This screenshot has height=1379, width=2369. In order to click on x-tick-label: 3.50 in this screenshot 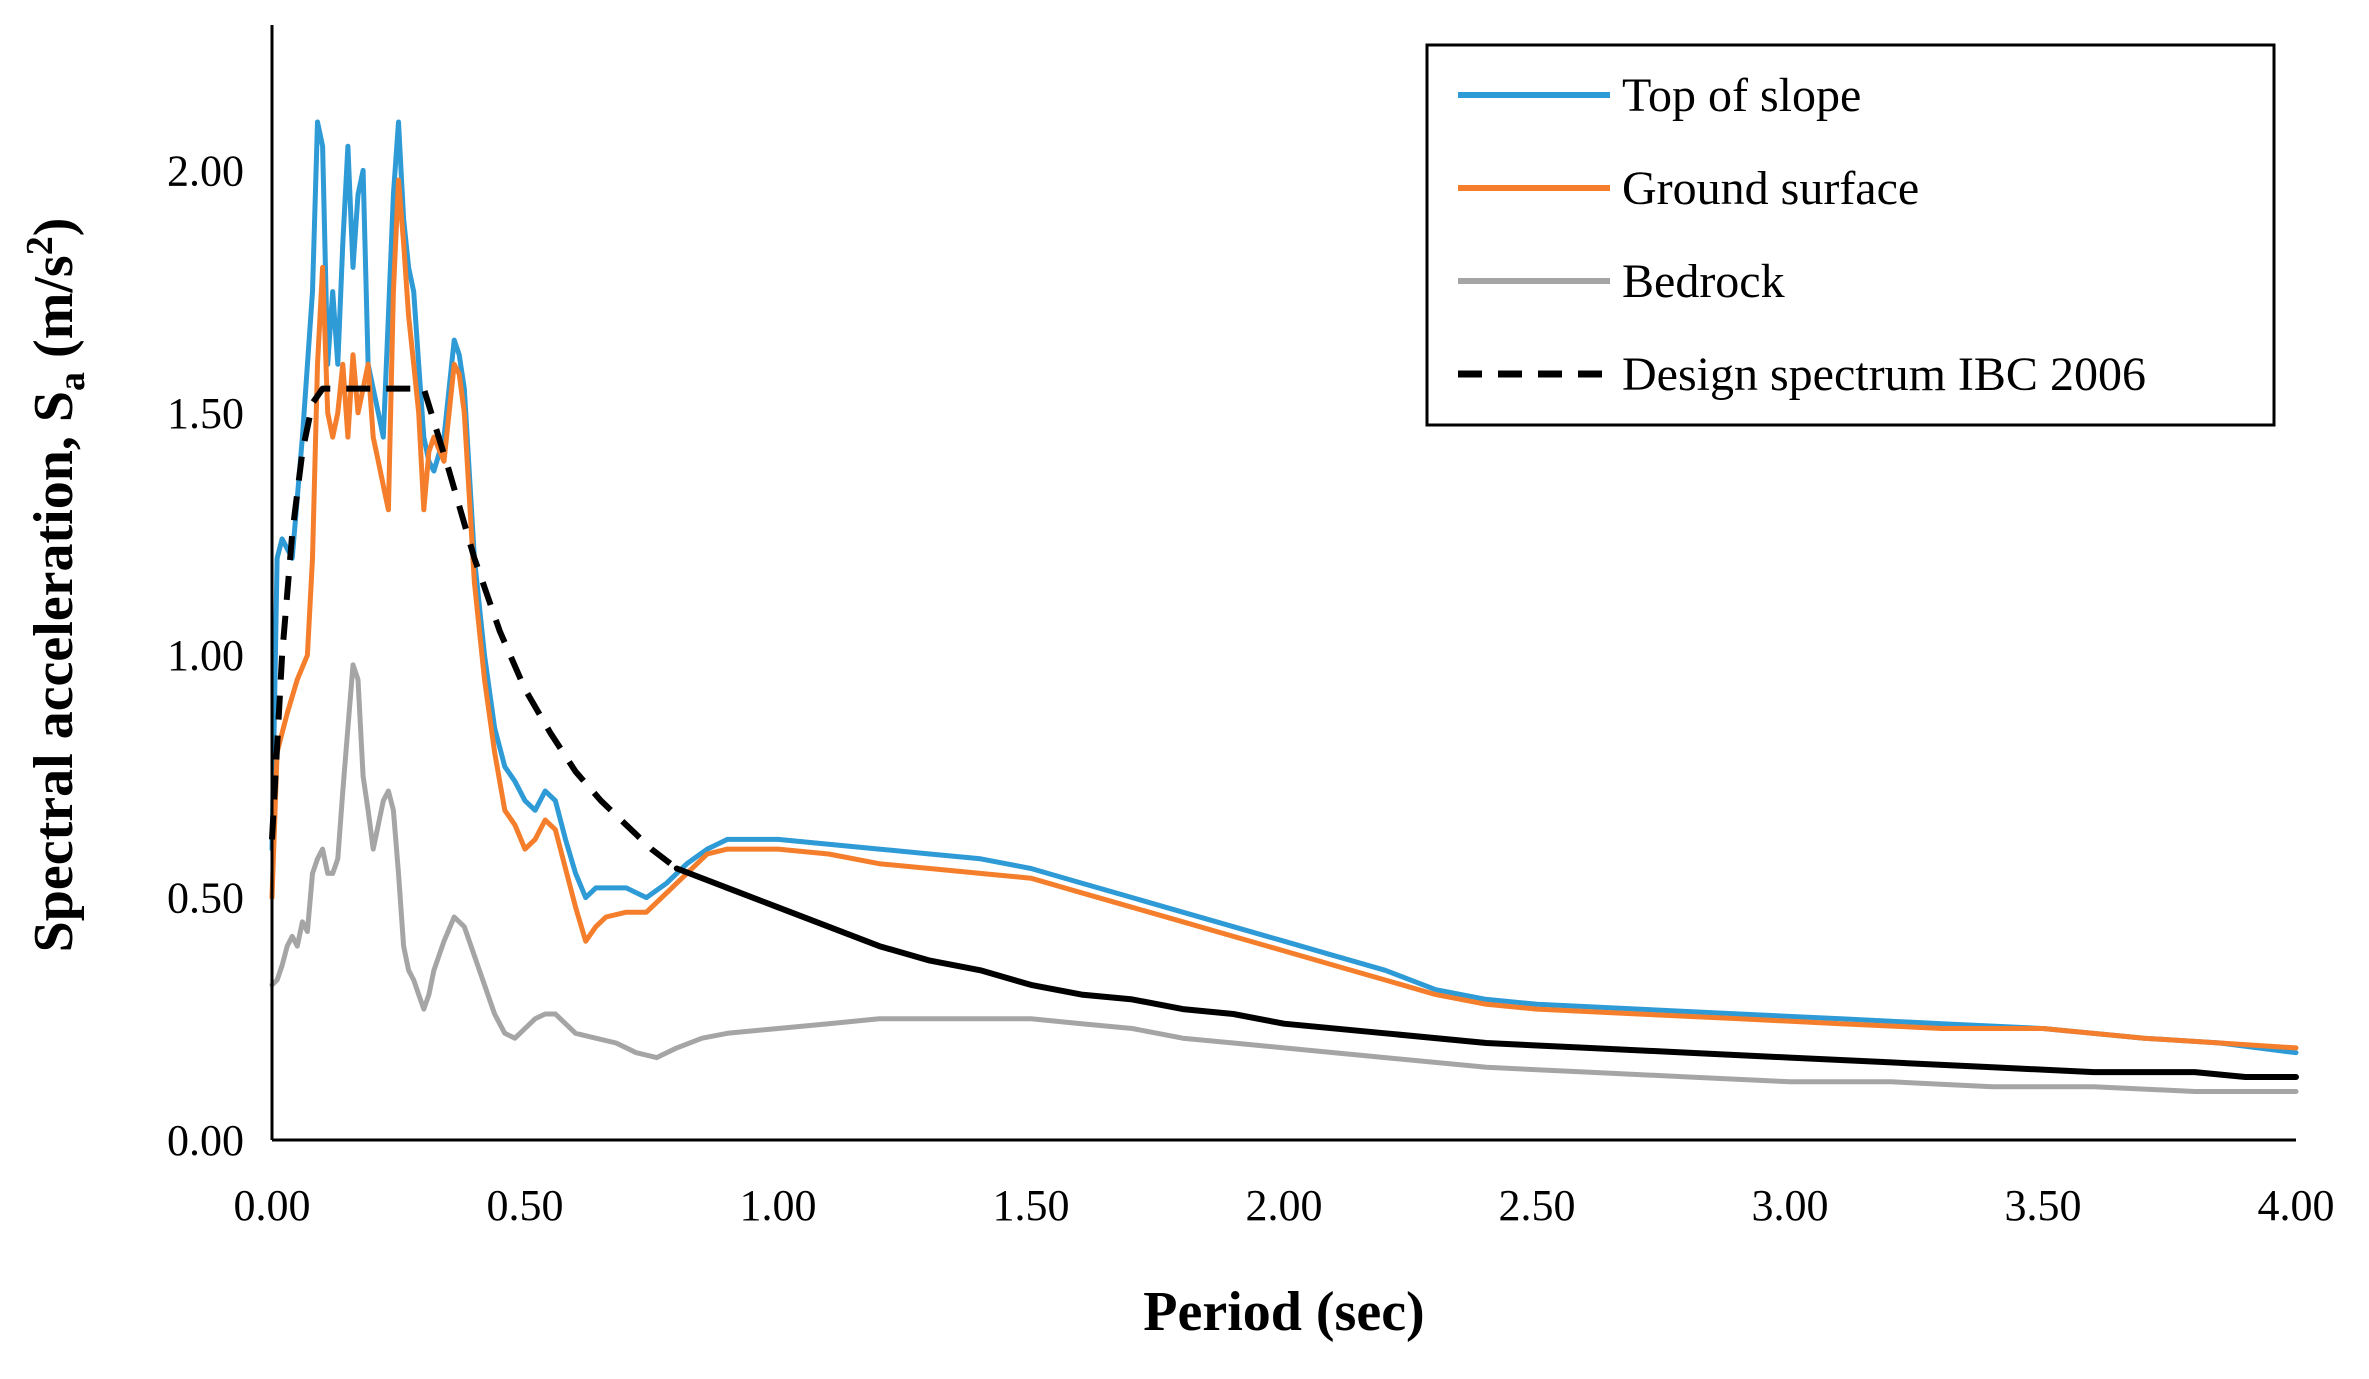, I will do `click(2043, 1205)`.